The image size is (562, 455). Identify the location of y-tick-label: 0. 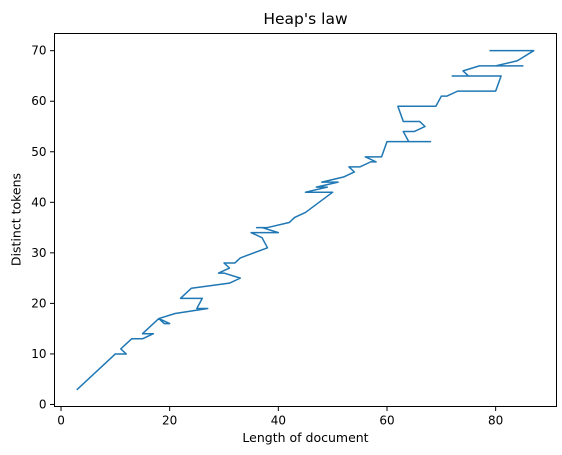
(43, 404).